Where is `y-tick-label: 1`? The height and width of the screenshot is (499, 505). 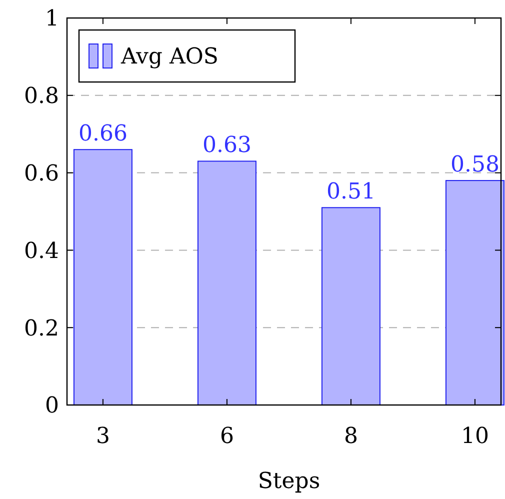 y-tick-label: 1 is located at coordinates (52, 19).